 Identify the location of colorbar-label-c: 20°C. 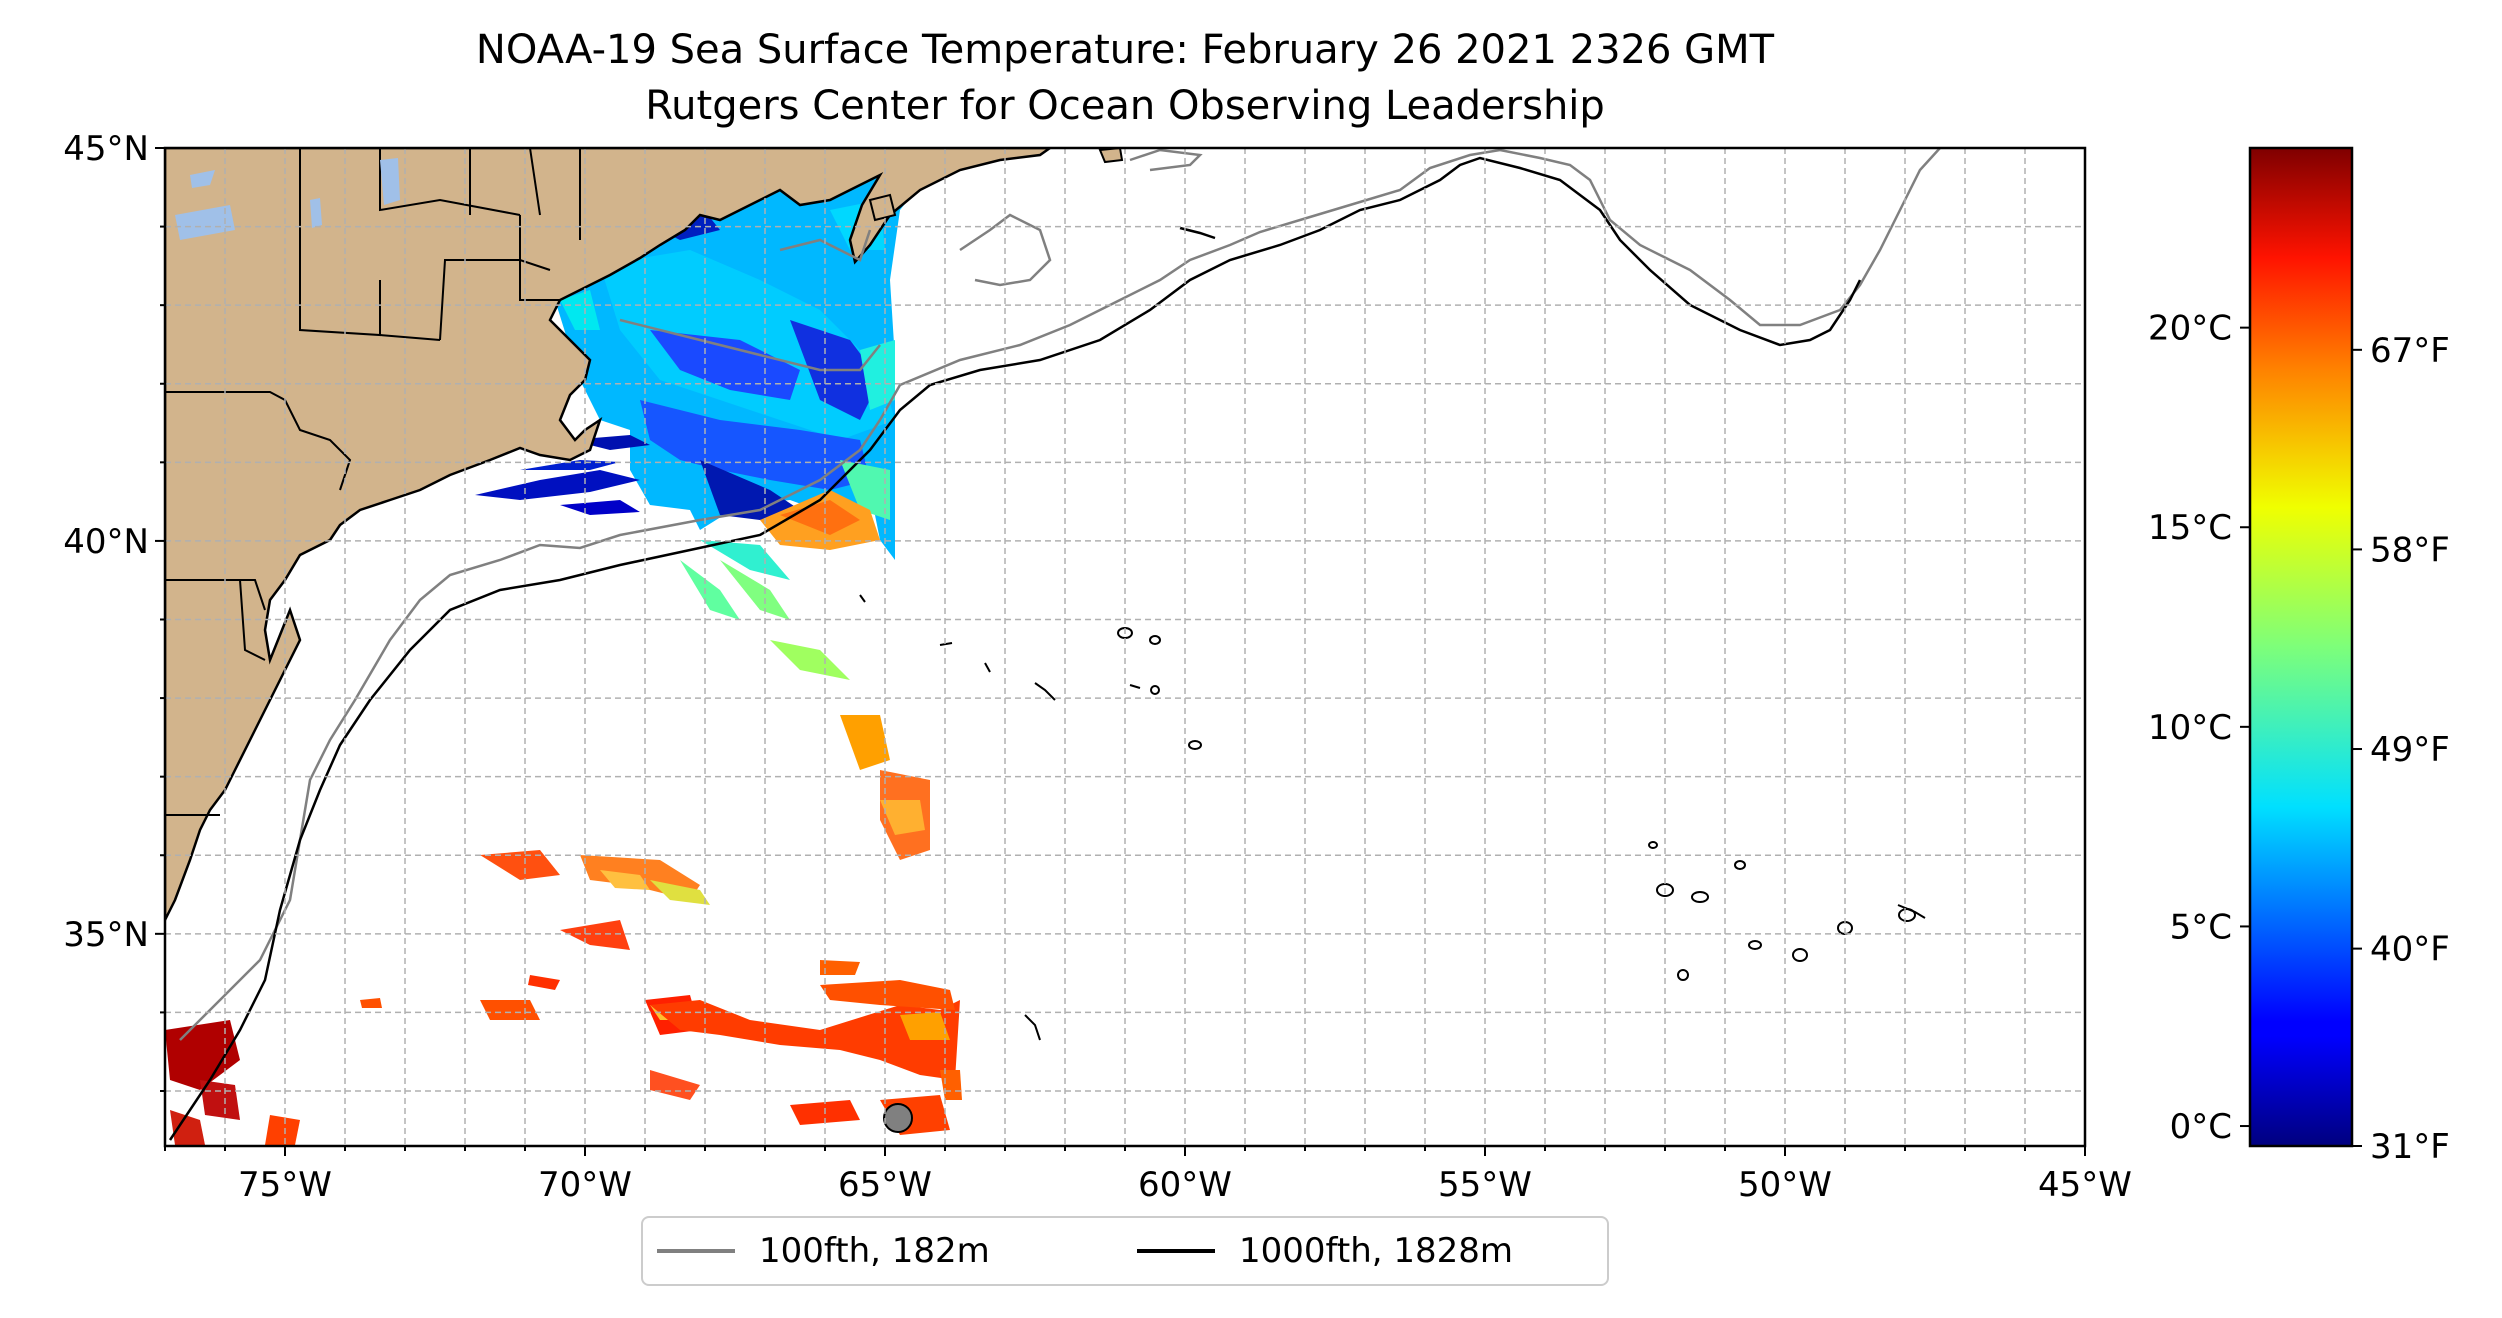
(2190, 329).